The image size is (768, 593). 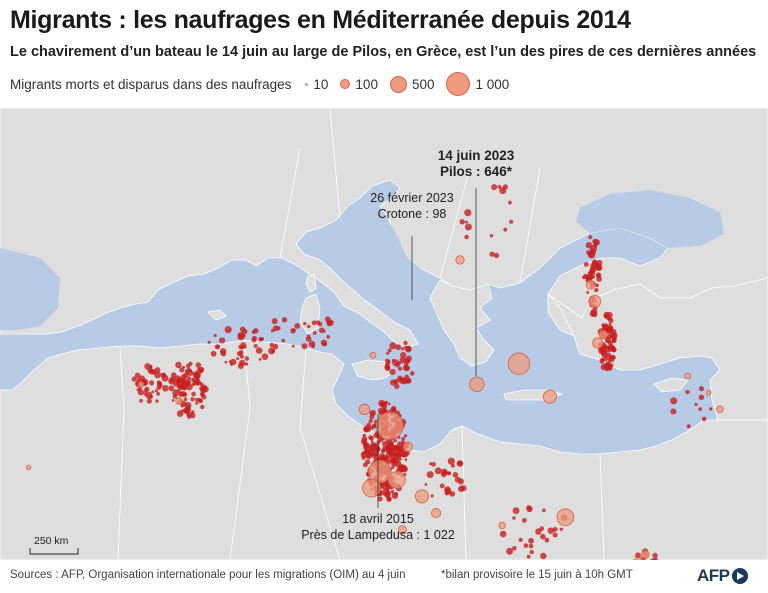 I want to click on callout-lampedusa-date: 18 avril 2015, so click(x=378, y=519).